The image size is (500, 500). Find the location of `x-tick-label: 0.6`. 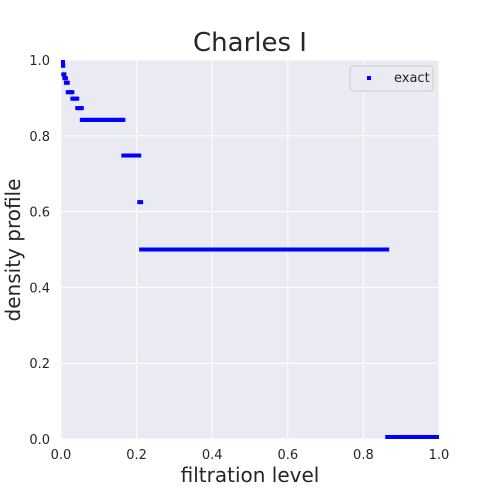

x-tick-label: 0.6 is located at coordinates (287, 455).